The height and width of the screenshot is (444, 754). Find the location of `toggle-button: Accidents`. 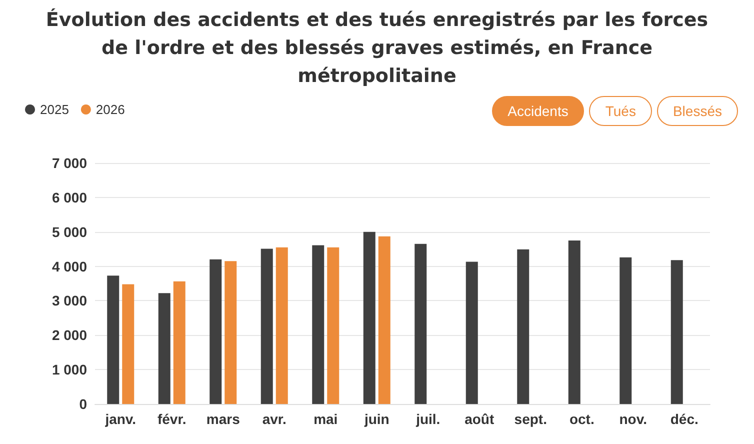

toggle-button: Accidents is located at coordinates (538, 111).